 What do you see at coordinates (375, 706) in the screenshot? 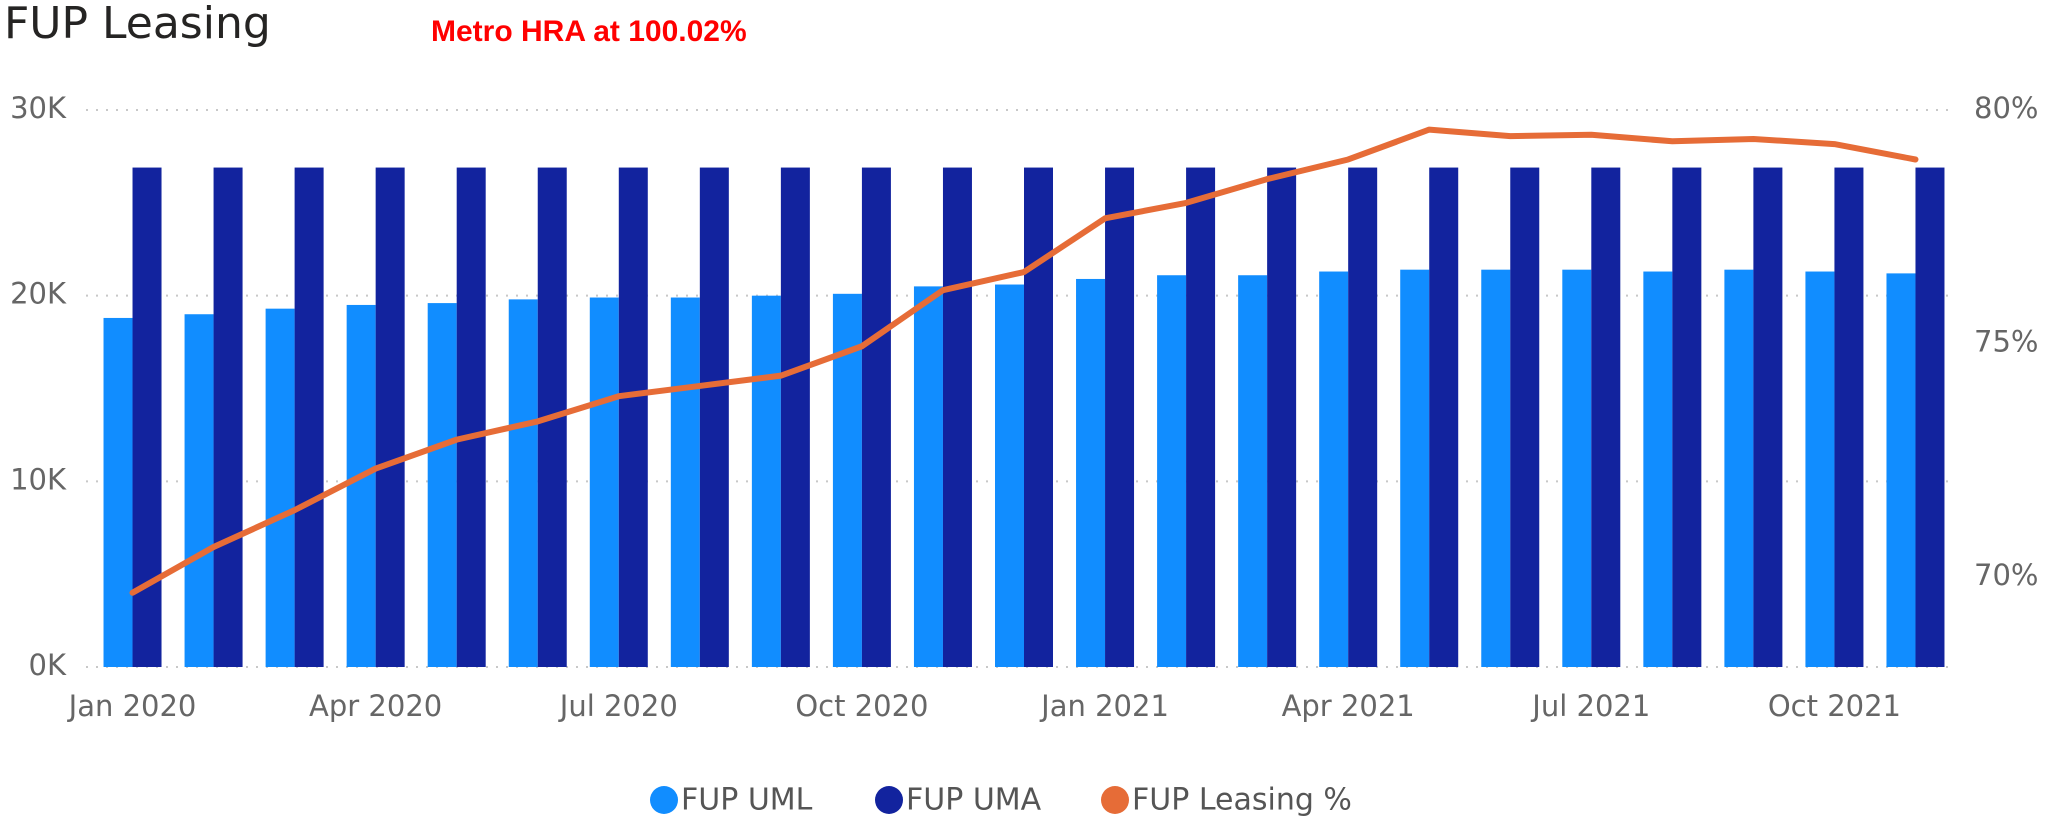
I see `x-tick-label: Apr 2020` at bounding box center [375, 706].